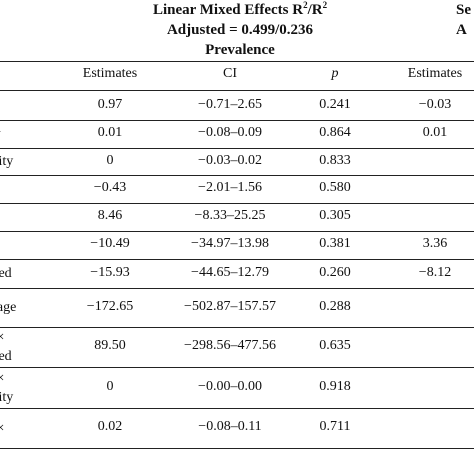 This screenshot has width=474, height=474. I want to click on cell-ci: −34.97–13.98, so click(230, 243).